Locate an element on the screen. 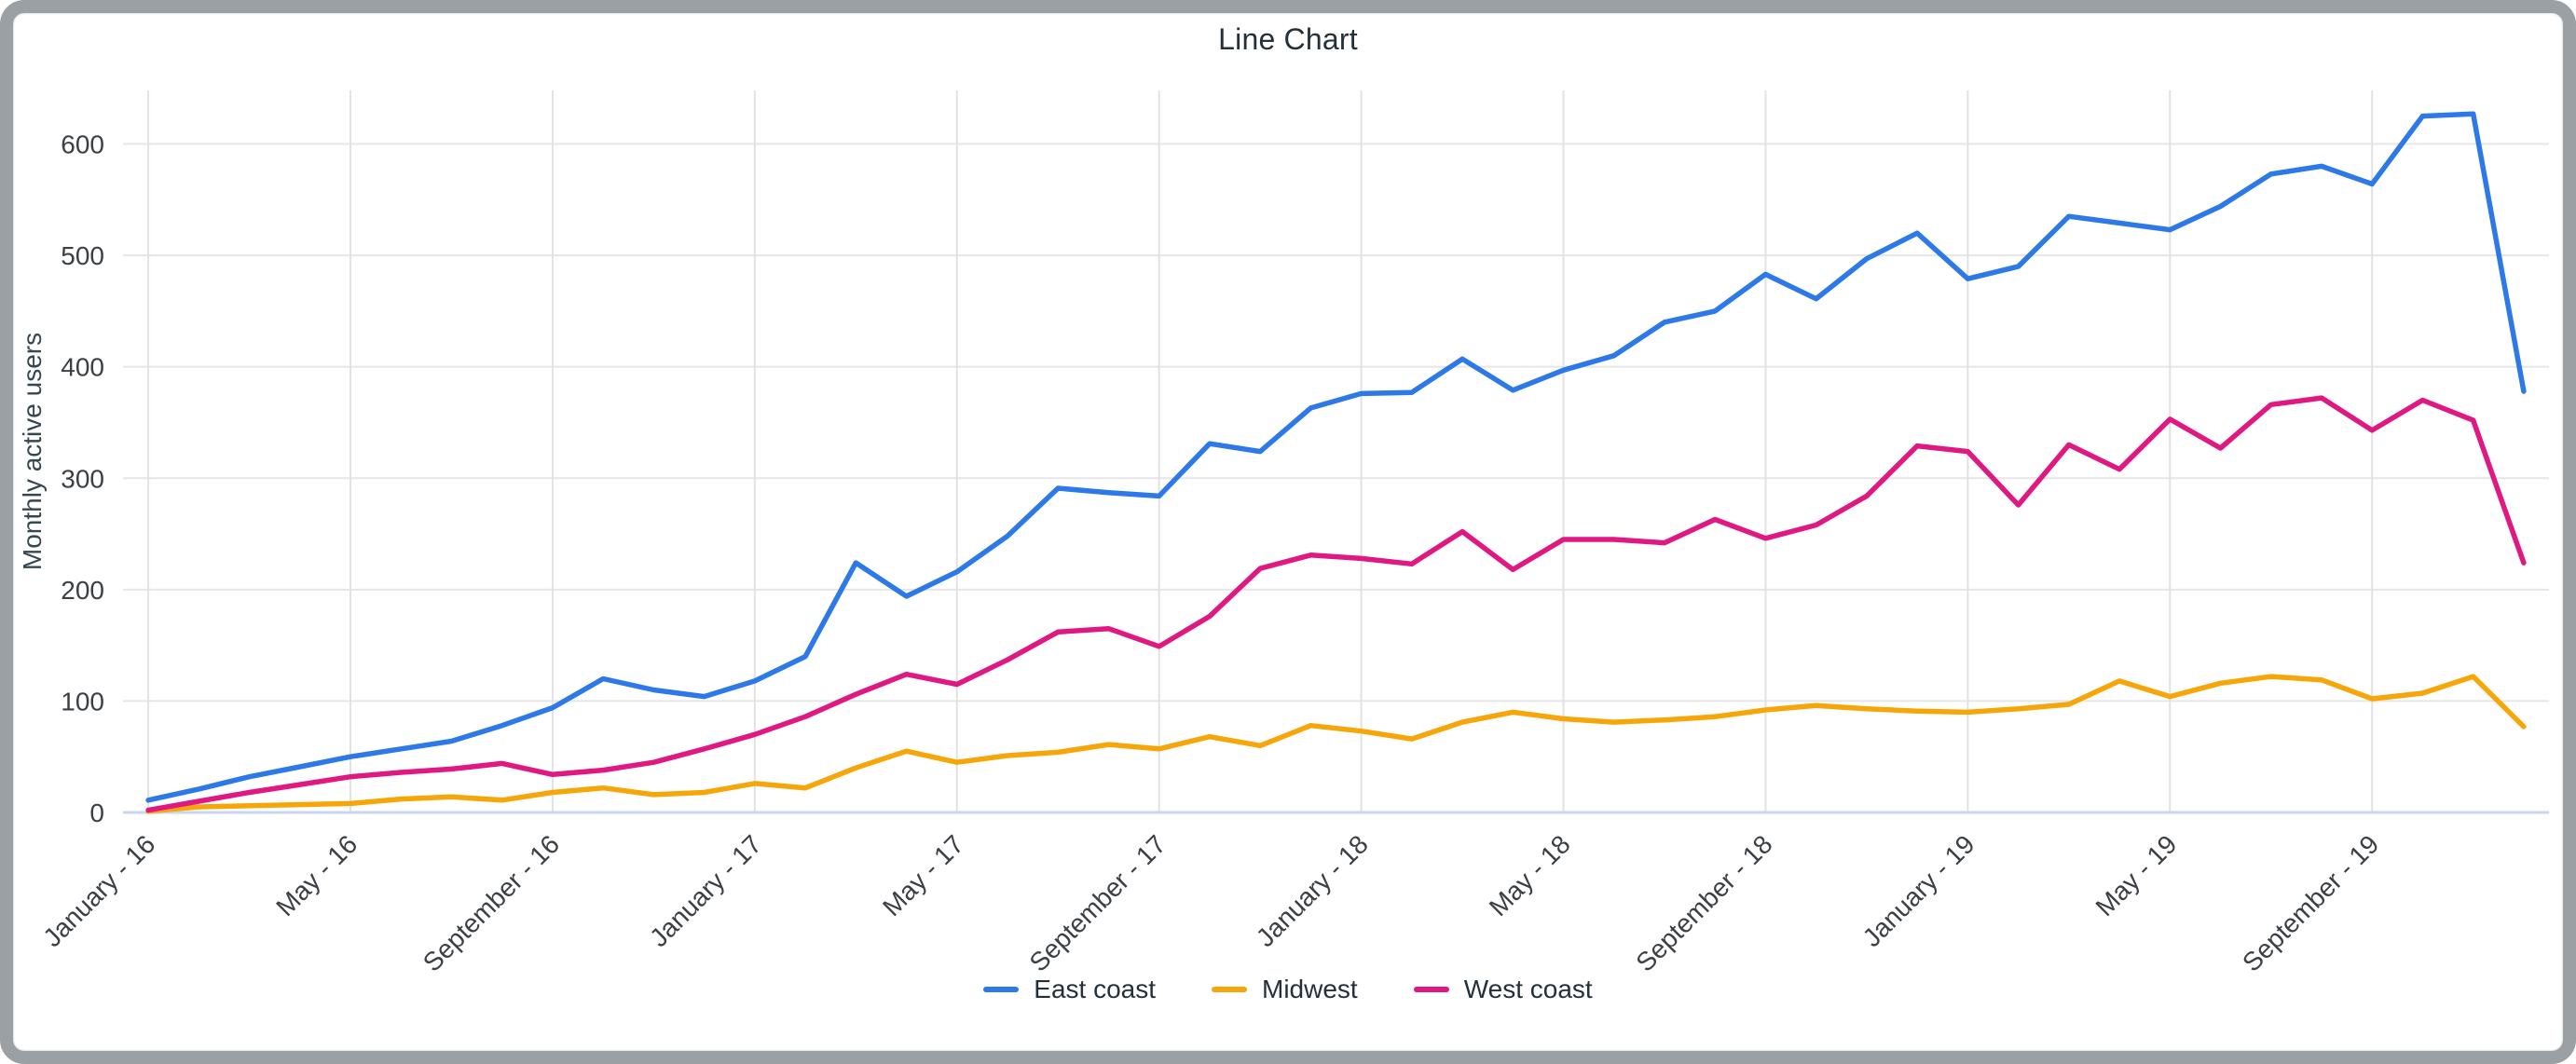  x-tick-group: September - 16 is located at coordinates (491, 902).